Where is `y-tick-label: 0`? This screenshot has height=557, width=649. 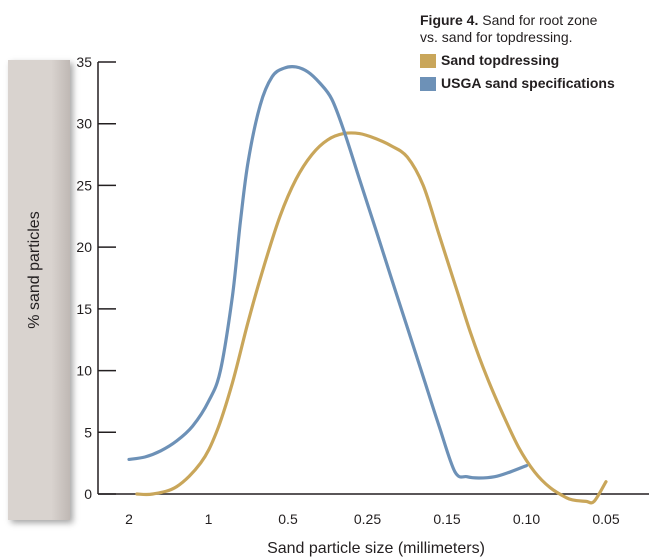 y-tick-label: 0 is located at coordinates (88, 494).